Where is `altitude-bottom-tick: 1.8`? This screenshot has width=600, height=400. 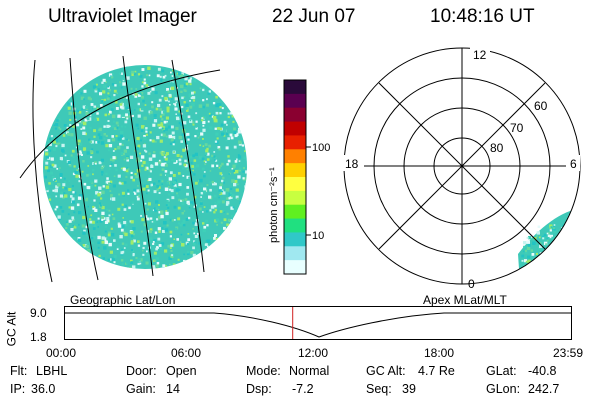
altitude-bottom-tick: 1.8 is located at coordinates (38, 337).